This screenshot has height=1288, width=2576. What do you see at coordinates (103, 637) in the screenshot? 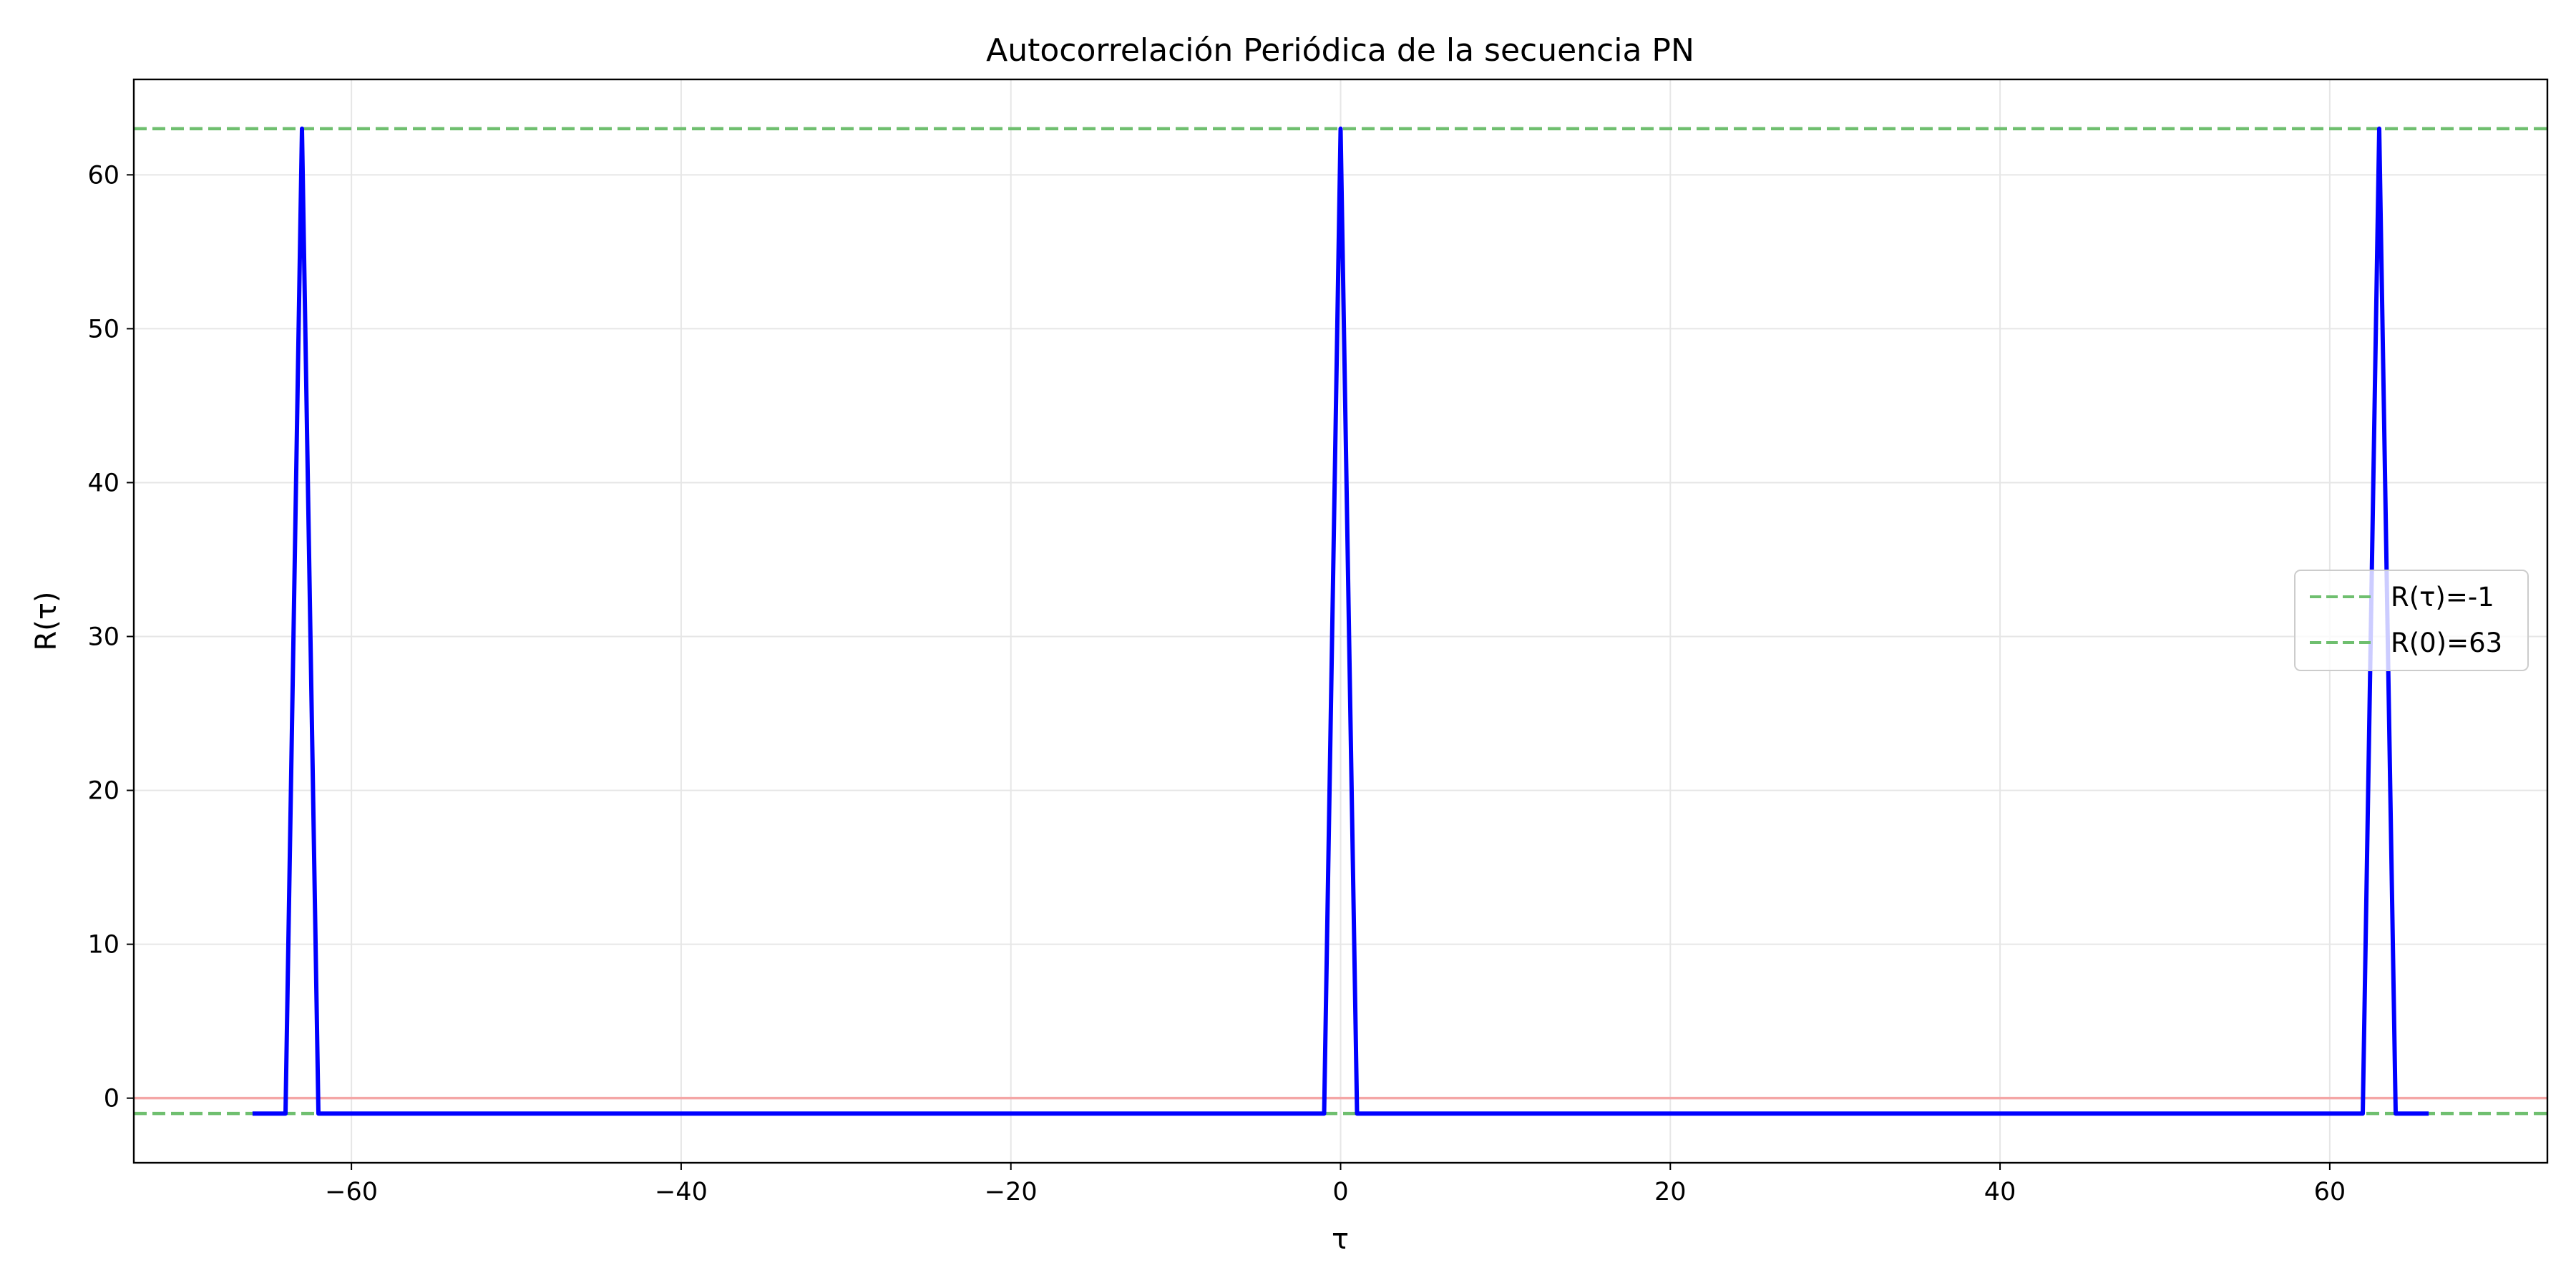
I see `y-tick-label: 30` at bounding box center [103, 637].